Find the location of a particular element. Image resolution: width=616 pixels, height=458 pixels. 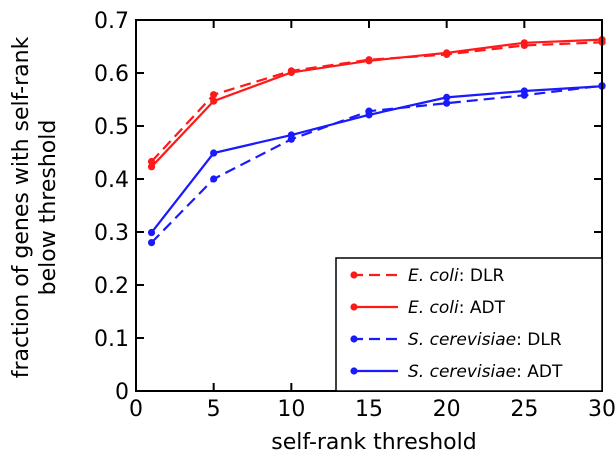

legend-label: S. cerevisiae: ADT is located at coordinates (485, 372).